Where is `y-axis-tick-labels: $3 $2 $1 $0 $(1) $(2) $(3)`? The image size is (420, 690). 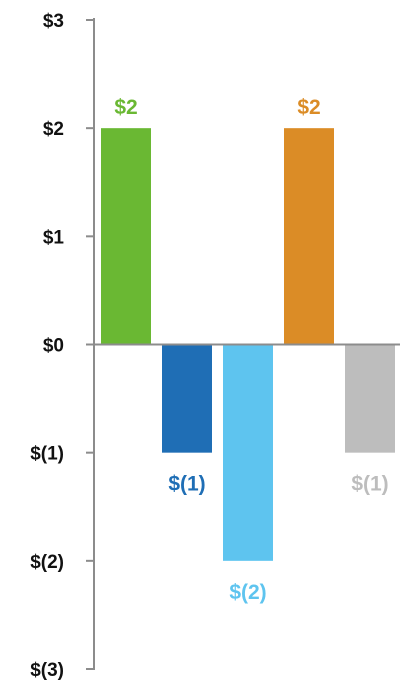 y-axis-tick-labels: $3 $2 $1 $0 $(1) $(2) $(3) is located at coordinates (47, 346).